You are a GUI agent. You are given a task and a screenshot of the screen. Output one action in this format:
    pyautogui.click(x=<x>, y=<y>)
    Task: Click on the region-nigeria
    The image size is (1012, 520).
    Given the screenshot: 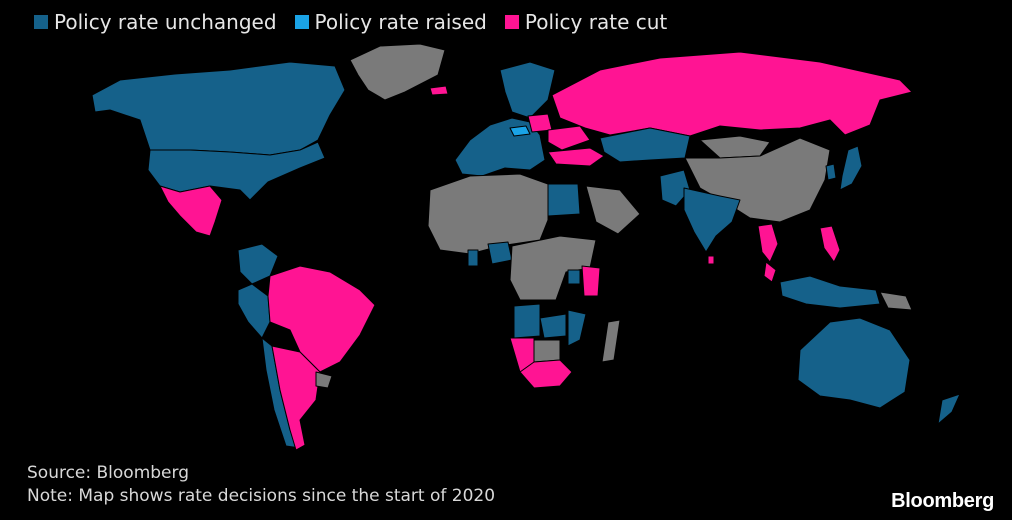 What is the action you would take?
    pyautogui.click(x=500, y=253)
    